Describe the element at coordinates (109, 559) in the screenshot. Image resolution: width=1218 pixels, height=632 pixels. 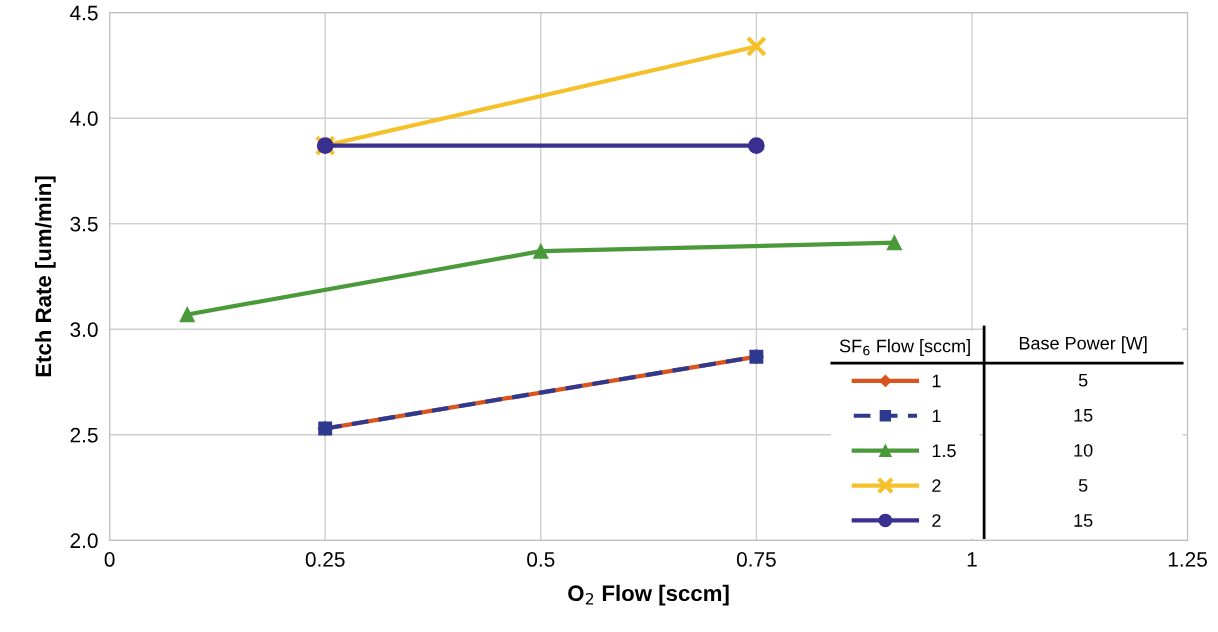
I see `x-tick-label: 0` at that location.